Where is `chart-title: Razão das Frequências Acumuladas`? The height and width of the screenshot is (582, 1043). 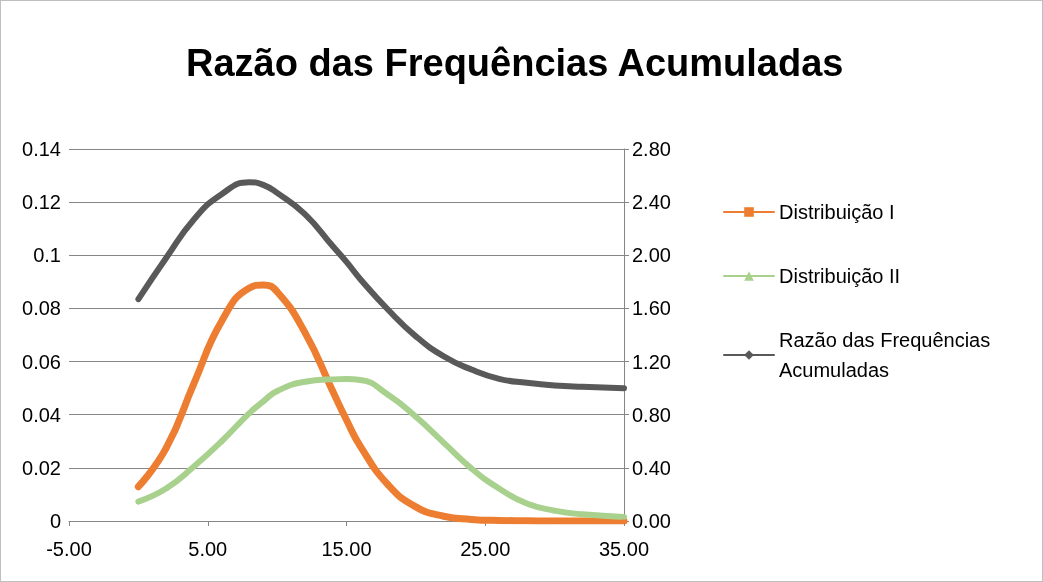 chart-title: Razão das Frequências Acumuladas is located at coordinates (515, 63).